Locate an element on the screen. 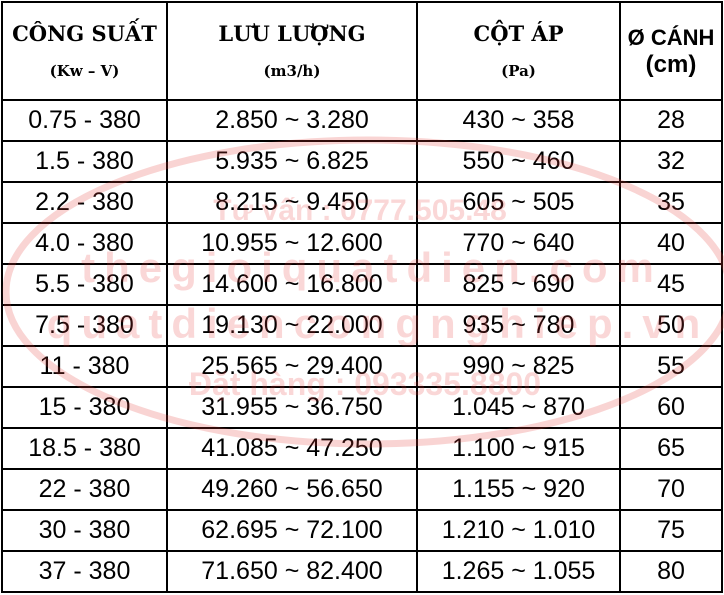  cell-diameter: 65 is located at coordinates (671, 448).